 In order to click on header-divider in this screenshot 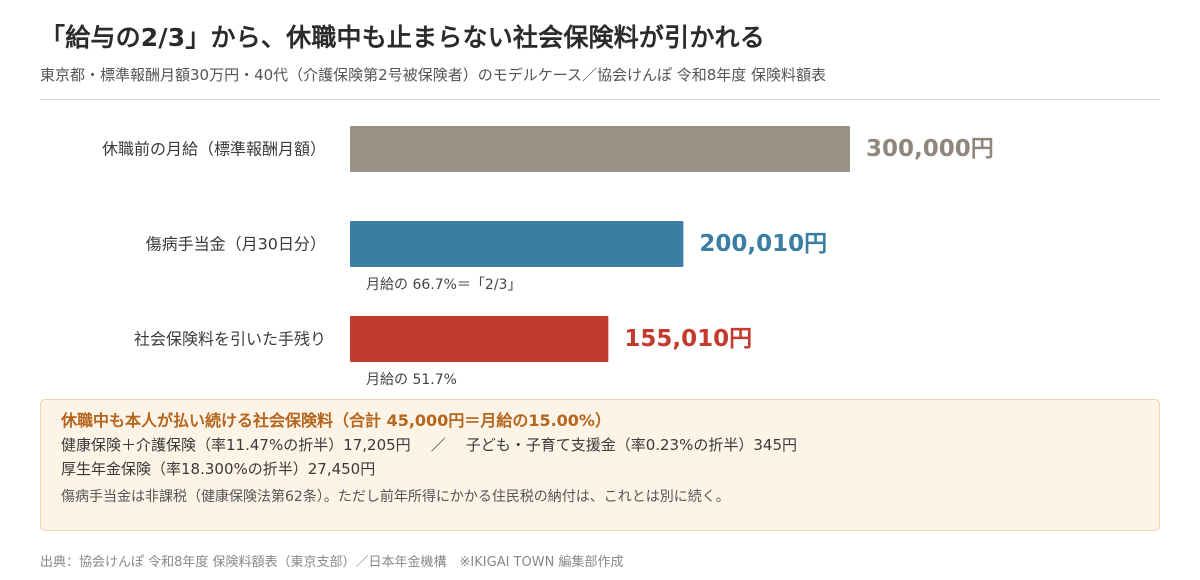, I will do `click(600, 99)`.